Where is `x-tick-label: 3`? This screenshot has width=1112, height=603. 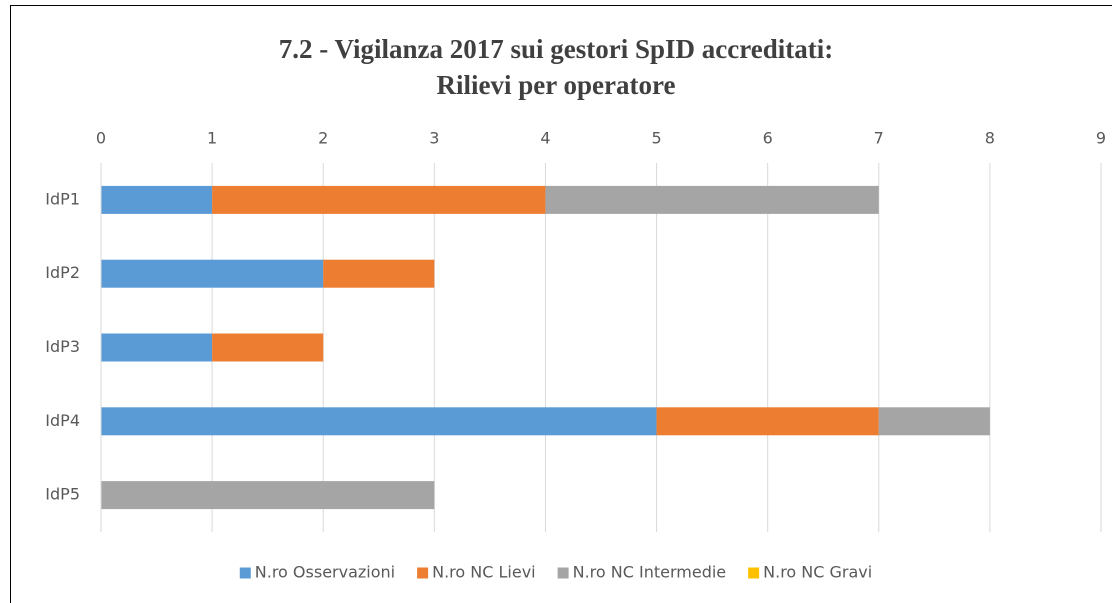
x-tick-label: 3 is located at coordinates (434, 138).